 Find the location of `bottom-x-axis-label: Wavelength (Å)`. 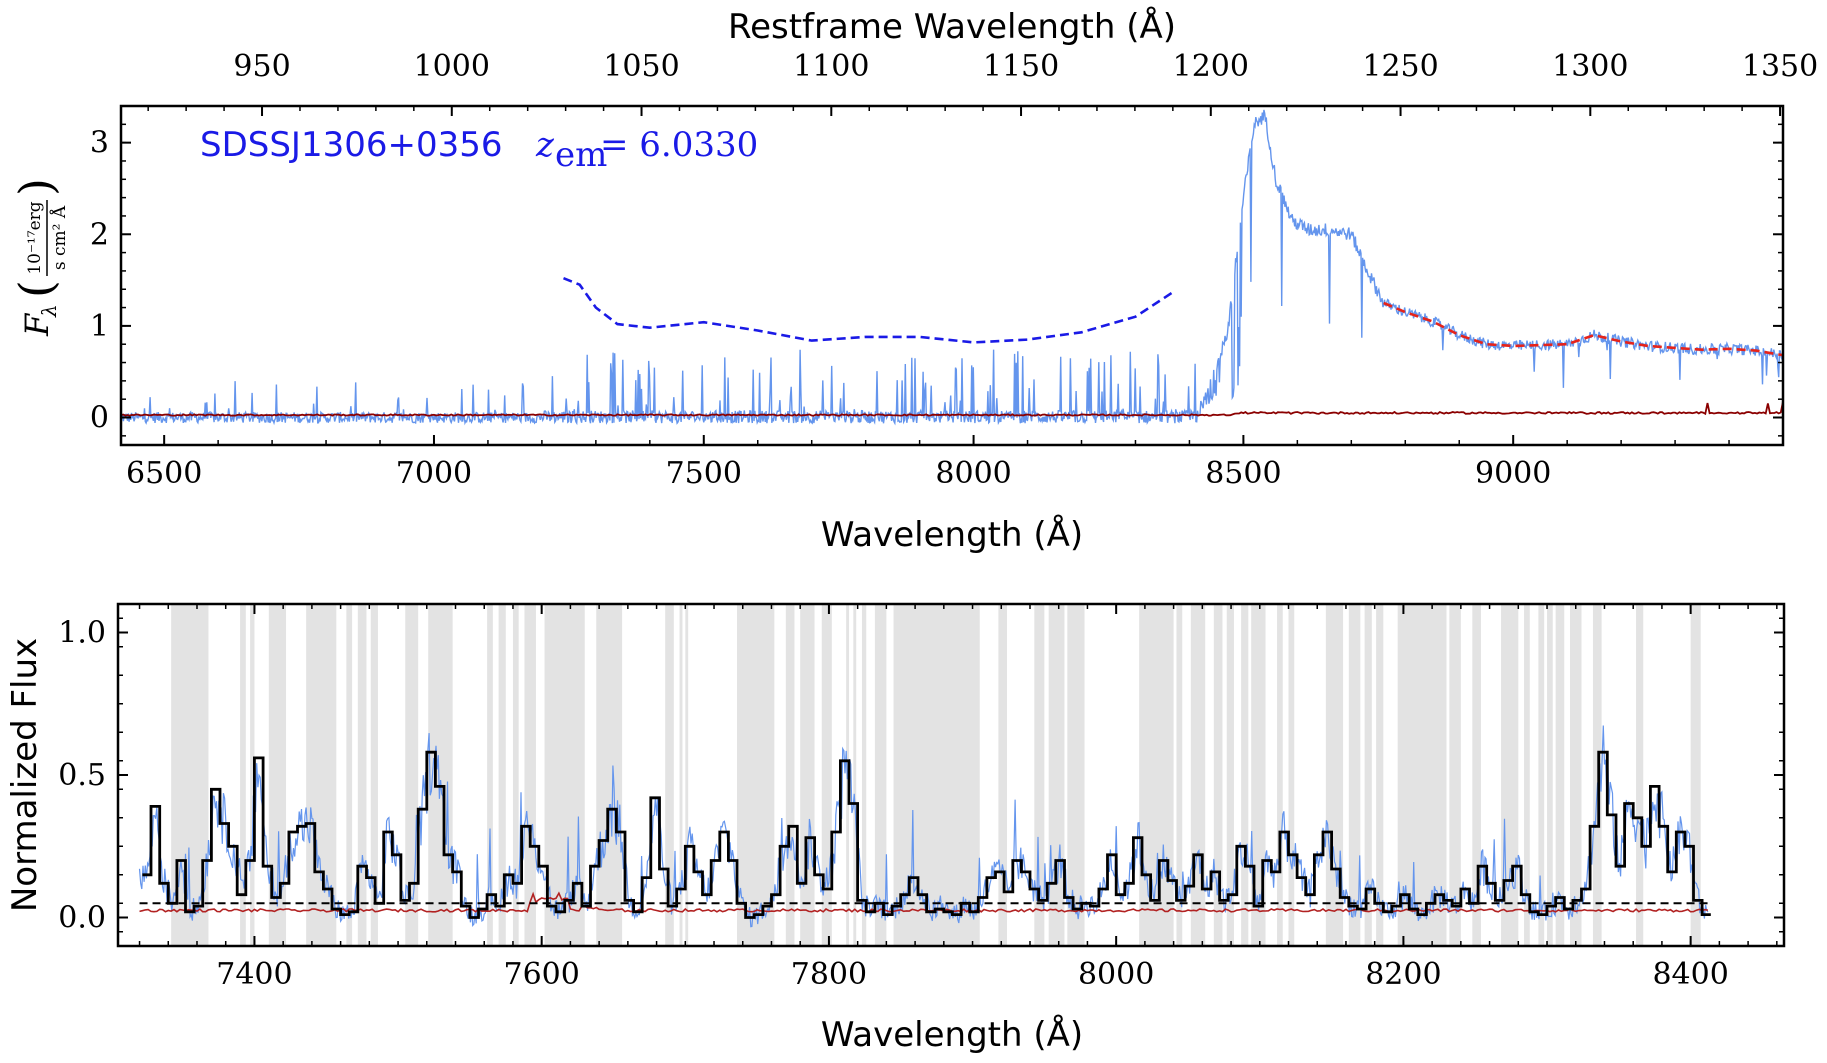

bottom-x-axis-label: Wavelength (Å) is located at coordinates (952, 1034).